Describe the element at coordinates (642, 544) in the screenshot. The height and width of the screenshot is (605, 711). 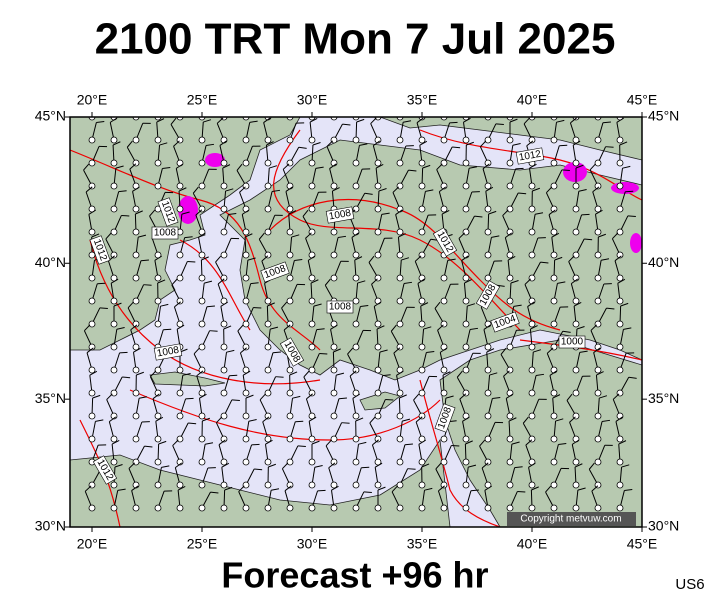
I see `lon-label: 45°E` at that location.